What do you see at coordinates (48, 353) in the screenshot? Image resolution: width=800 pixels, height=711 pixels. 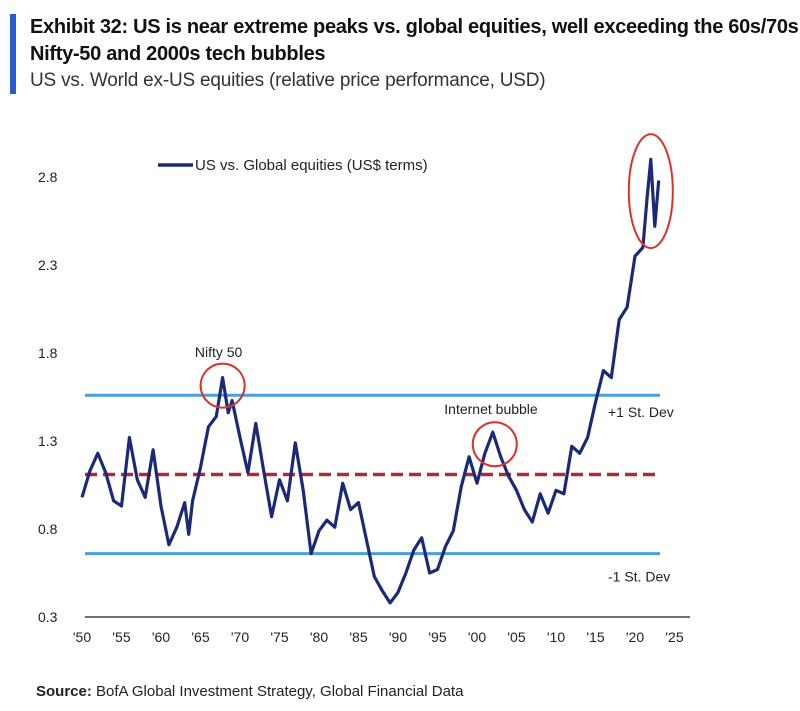 I see `y-tick-label: 1.8` at bounding box center [48, 353].